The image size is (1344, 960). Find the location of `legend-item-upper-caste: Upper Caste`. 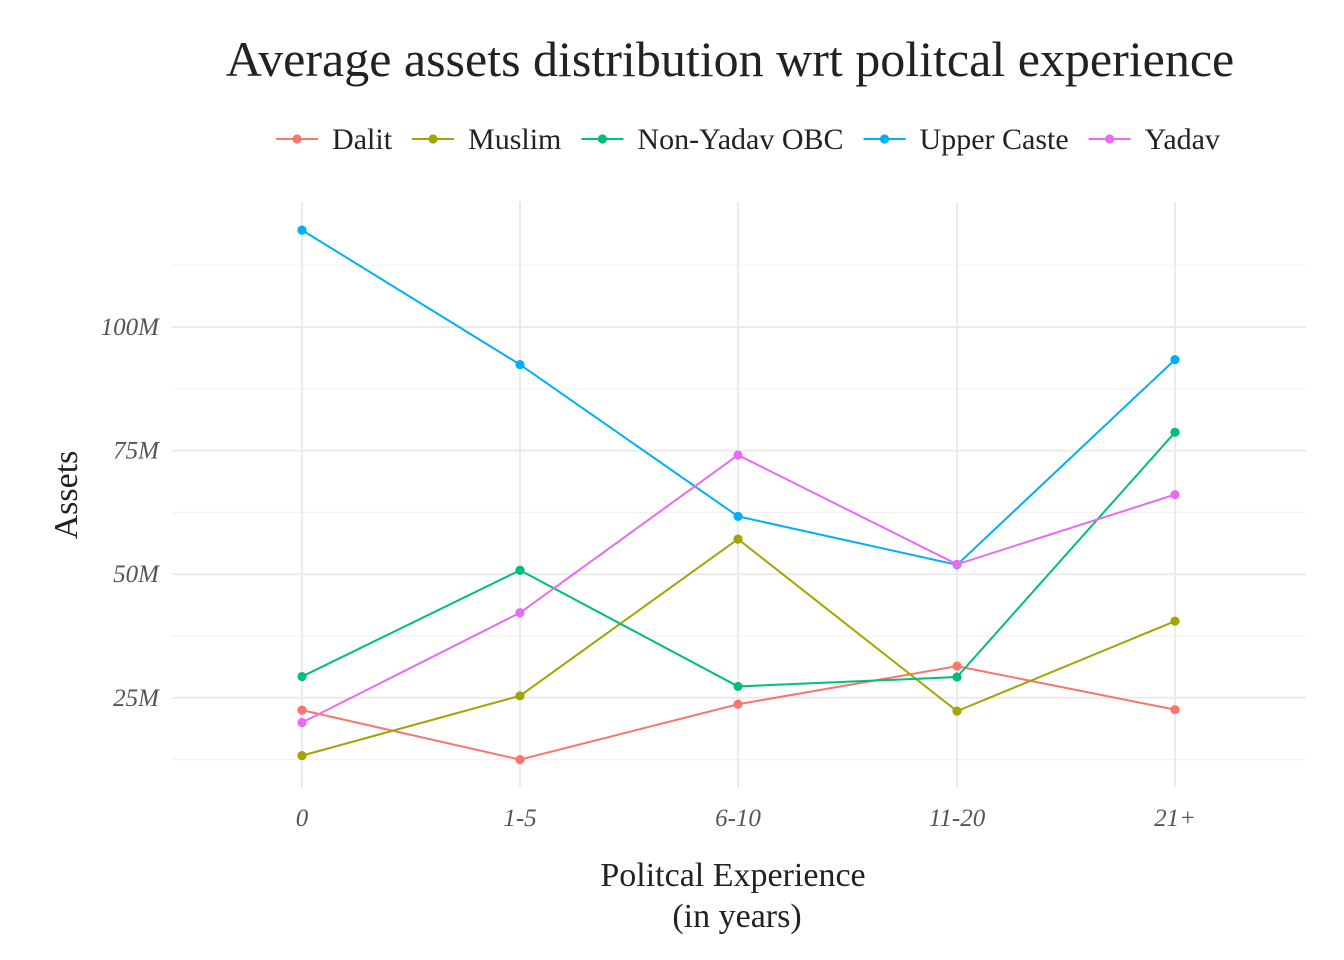

legend-item-upper-caste: Upper Caste is located at coordinates (966, 139).